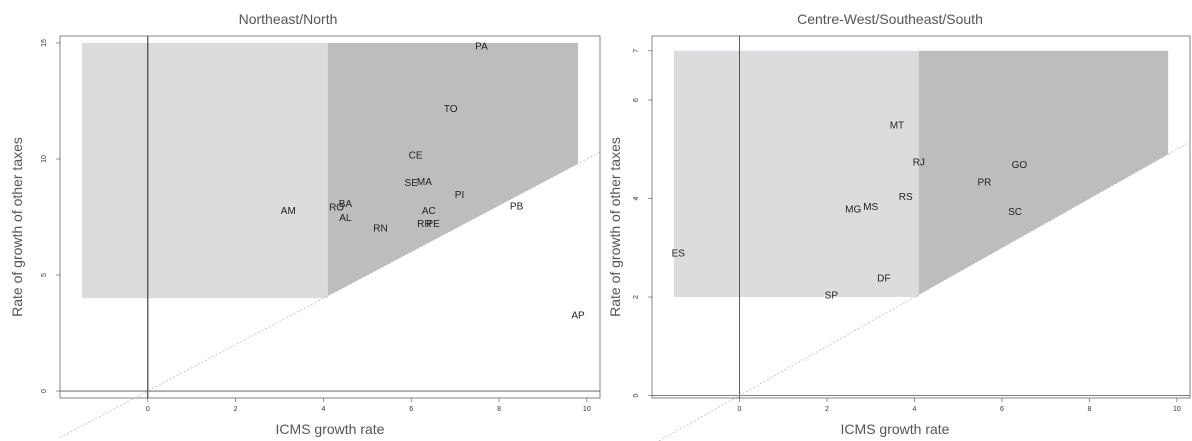  What do you see at coordinates (636, 198) in the screenshot?
I see `y-tick-label: 4` at bounding box center [636, 198].